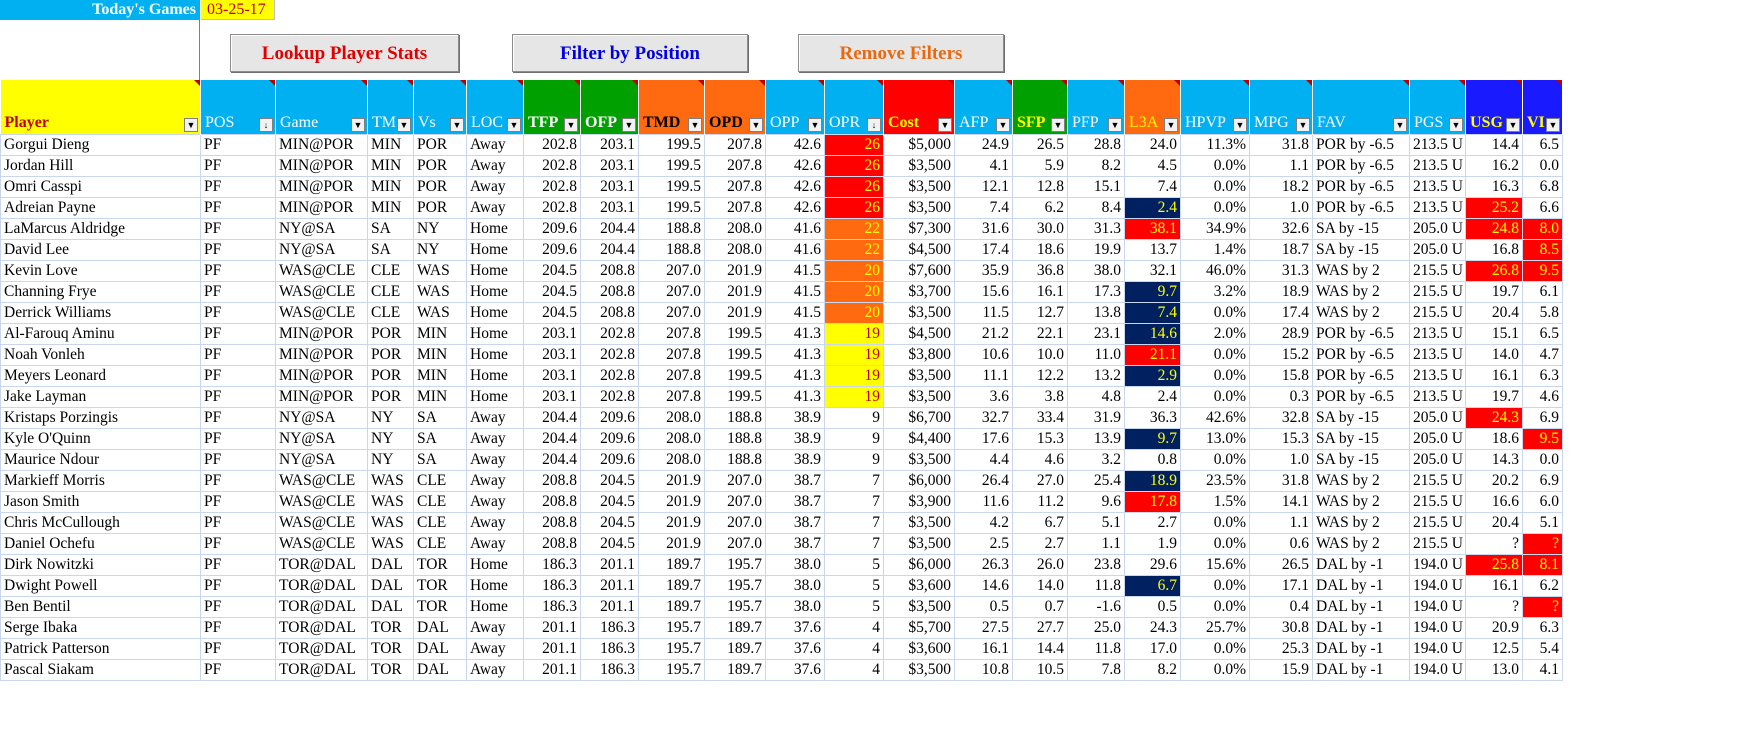  What do you see at coordinates (795, 627) in the screenshot?
I see `cell-opp: 37.6` at bounding box center [795, 627].